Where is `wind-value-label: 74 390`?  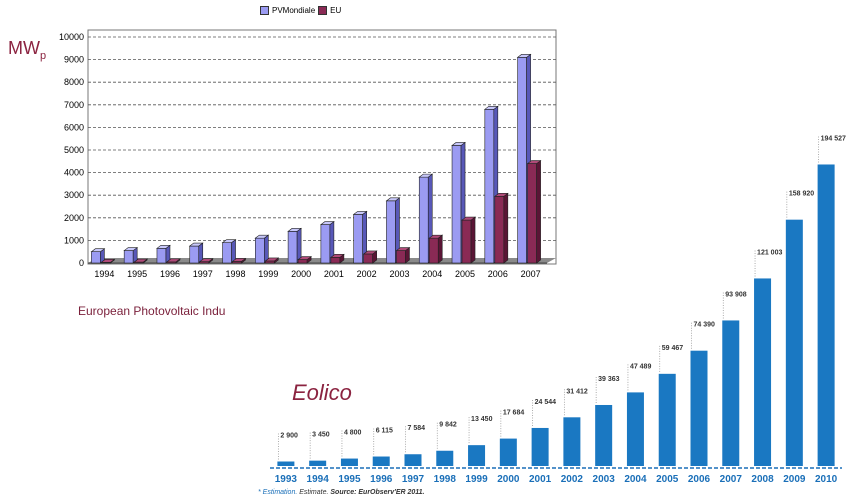
wind-value-label: 74 390 is located at coordinates (705, 325).